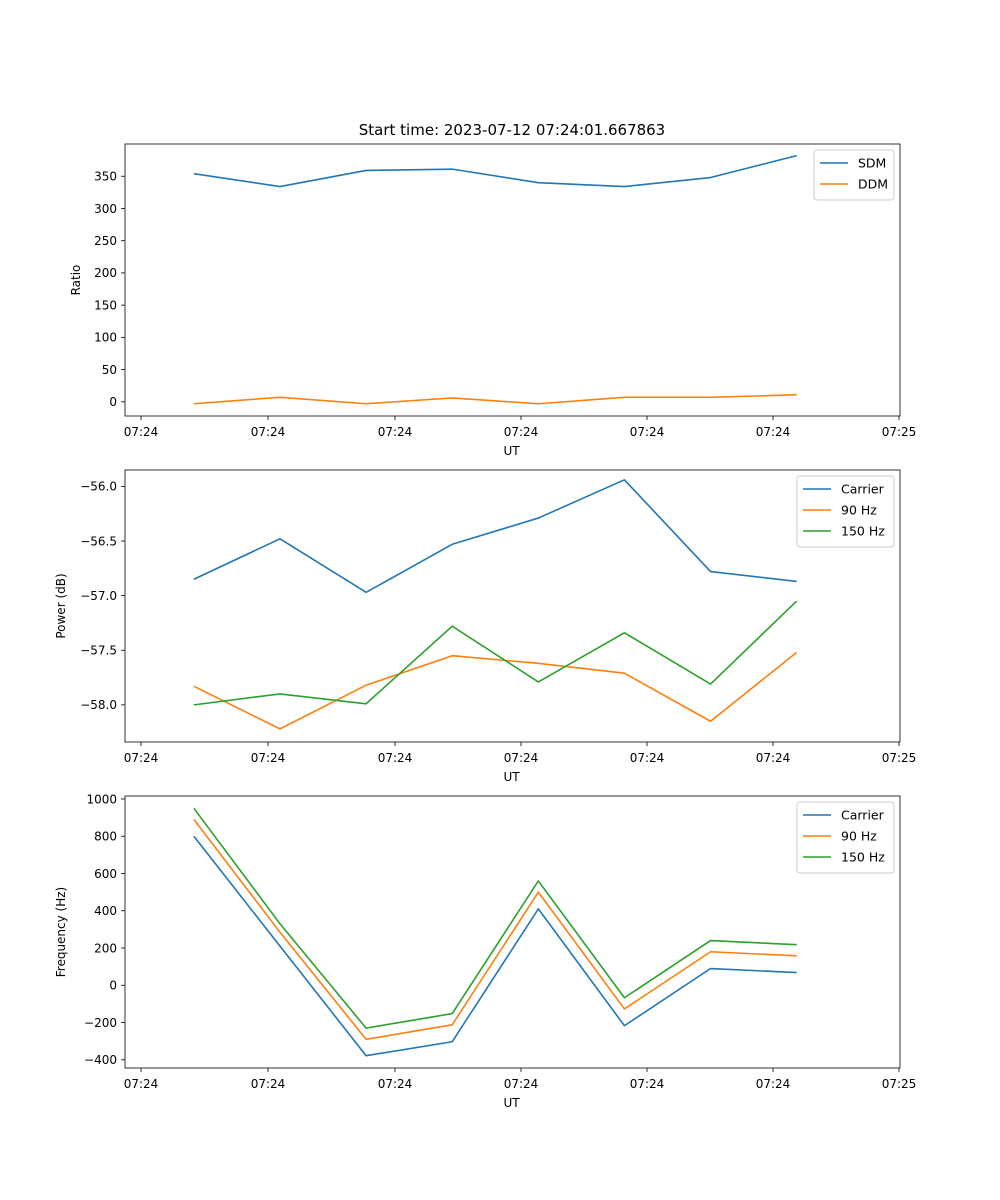  What do you see at coordinates (98, 487) in the screenshot?
I see `y-tick-label: −56.0` at bounding box center [98, 487].